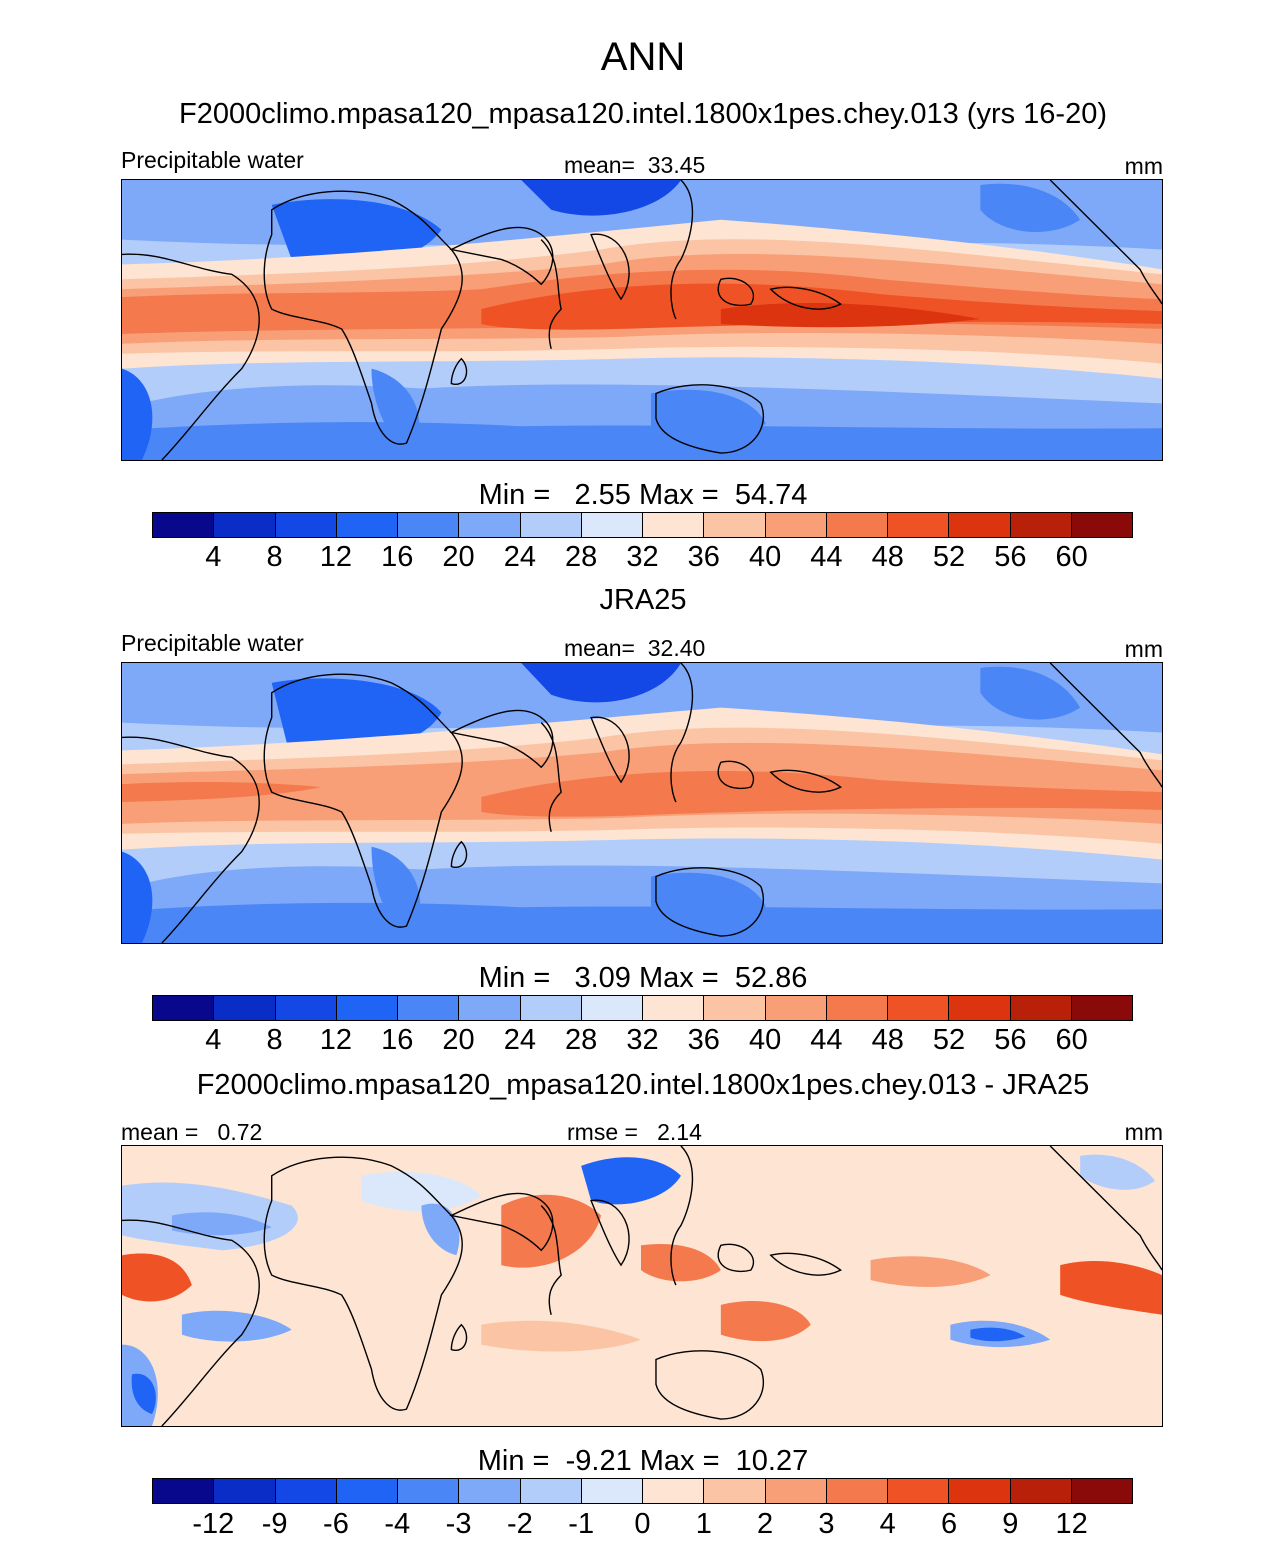  Describe the element at coordinates (1143, 1132) in the screenshot. I see `panel-3-units-label: mm` at that location.